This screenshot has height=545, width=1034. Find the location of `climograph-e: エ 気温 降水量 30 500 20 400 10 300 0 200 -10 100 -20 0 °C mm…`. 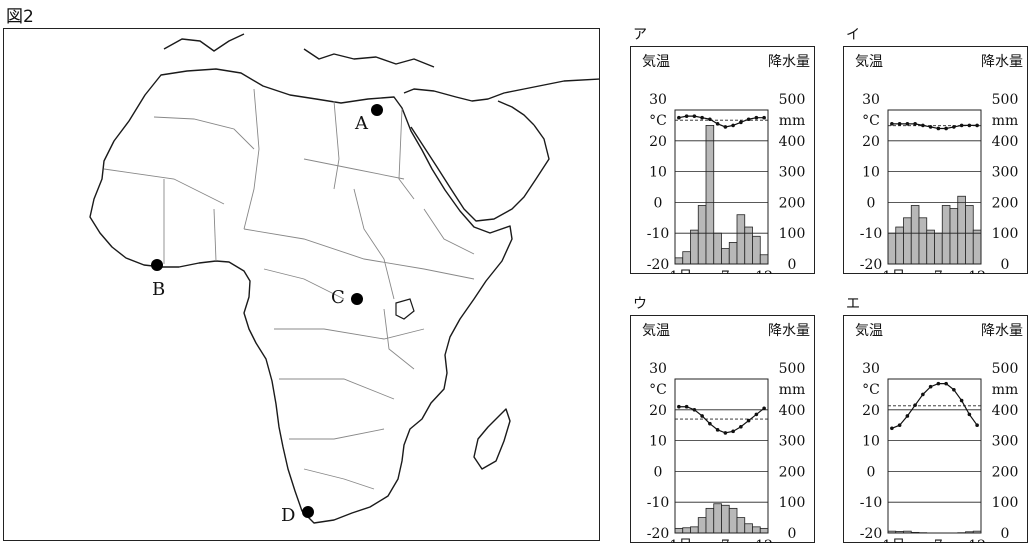

climograph-e: エ 気温 降水量 30 500 20 400 10 300 0 200 -10 100 -20 0 °C mm… is located at coordinates (935, 418).